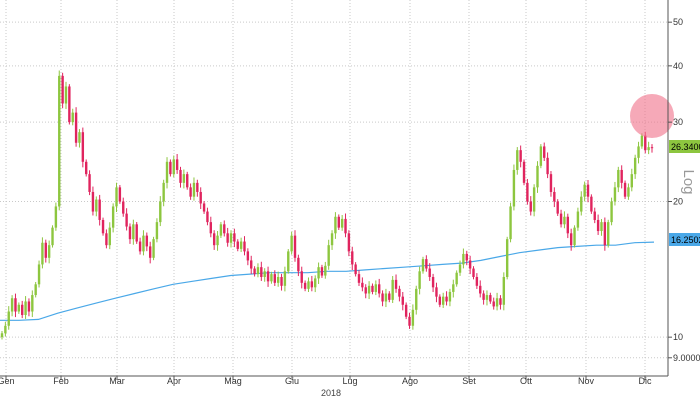 The height and width of the screenshot is (405, 700). I want to click on highlight-layer, so click(652, 116).